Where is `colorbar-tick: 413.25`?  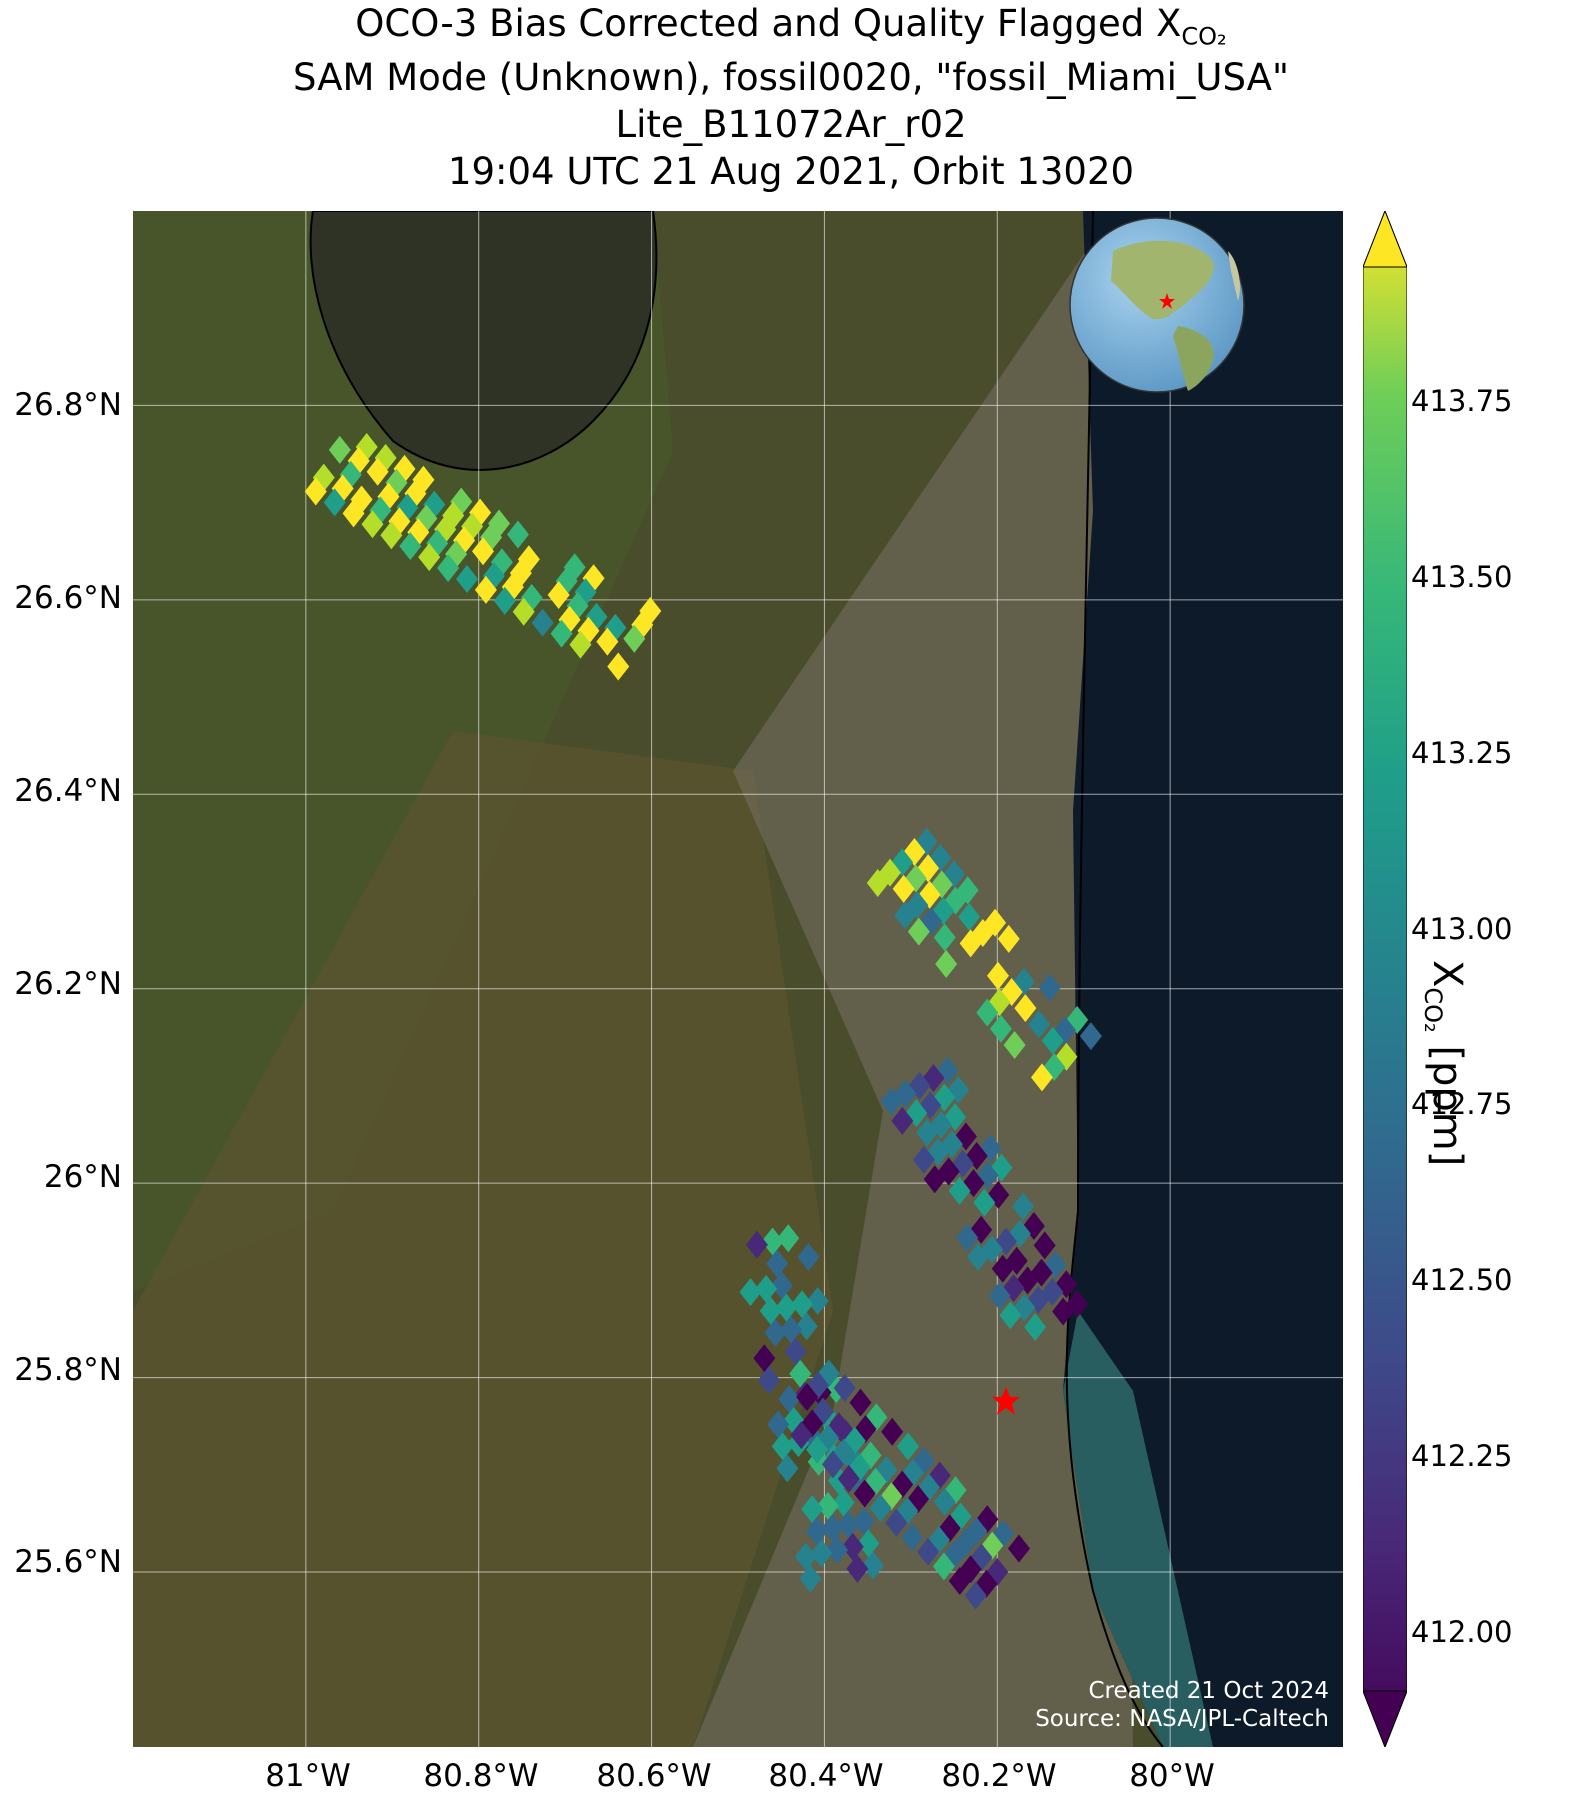
colorbar-tick: 413.25 is located at coordinates (1462, 753).